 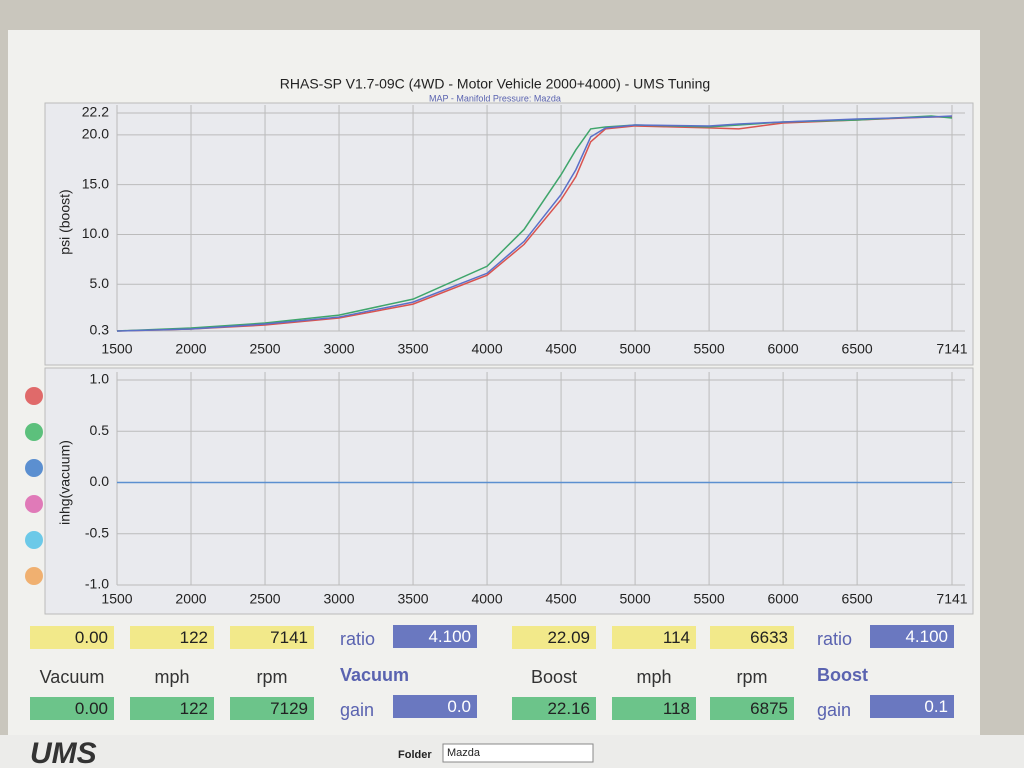 What do you see at coordinates (72, 677) in the screenshot?
I see `readout-label: Vacuum` at bounding box center [72, 677].